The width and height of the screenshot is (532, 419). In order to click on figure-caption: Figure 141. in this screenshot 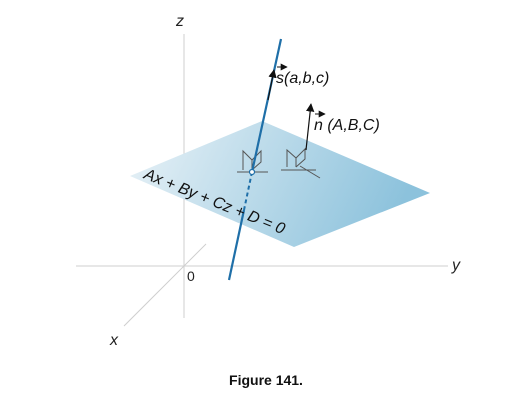, I will do `click(266, 380)`.